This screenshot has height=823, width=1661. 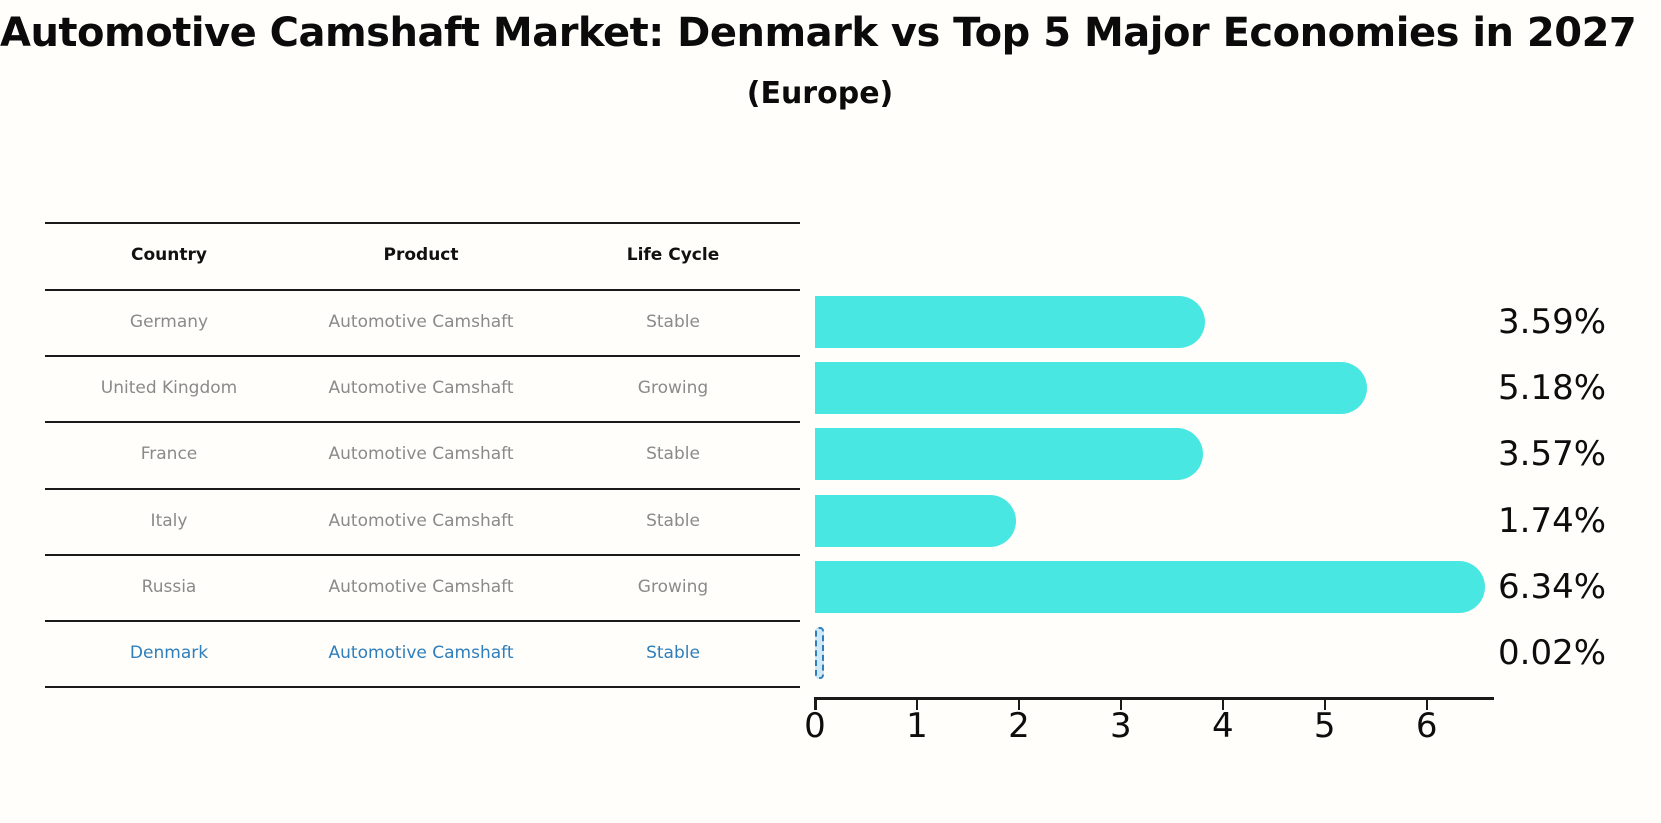 I want to click on table-top-line, so click(x=422, y=223).